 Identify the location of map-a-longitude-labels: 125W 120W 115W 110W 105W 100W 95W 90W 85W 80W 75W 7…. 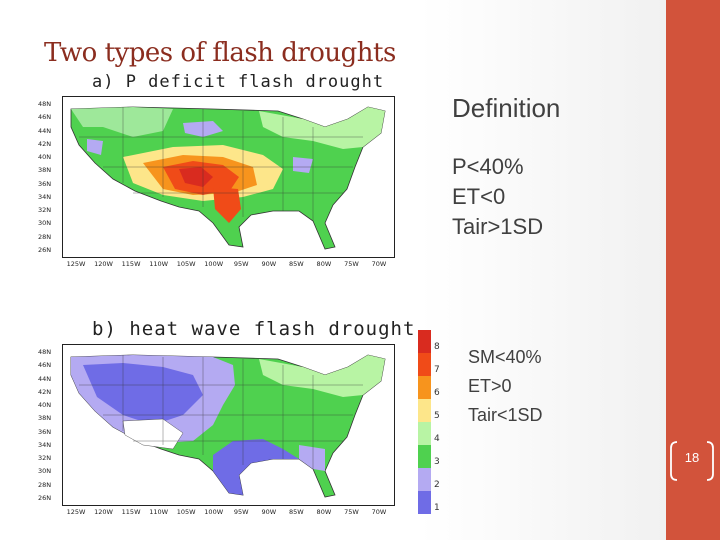
(227, 265).